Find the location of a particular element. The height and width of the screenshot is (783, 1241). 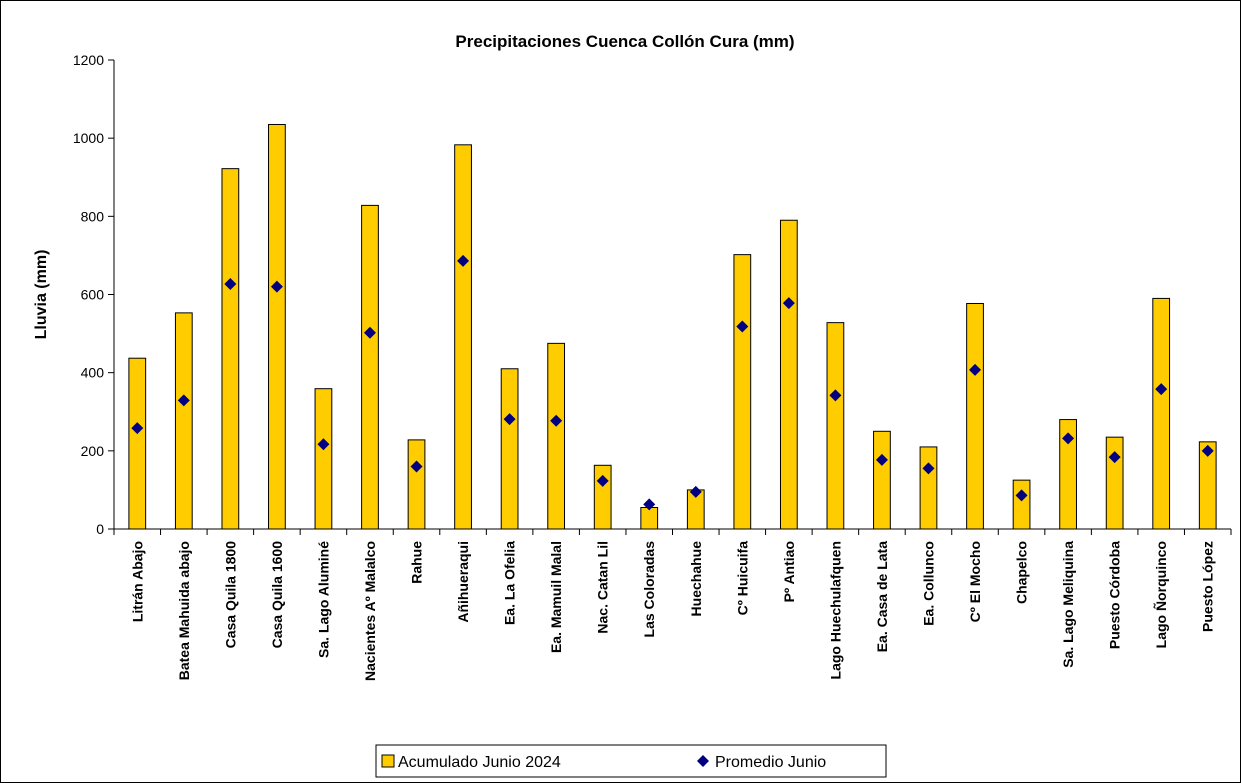

legend-swatch-marker is located at coordinates (703, 761).